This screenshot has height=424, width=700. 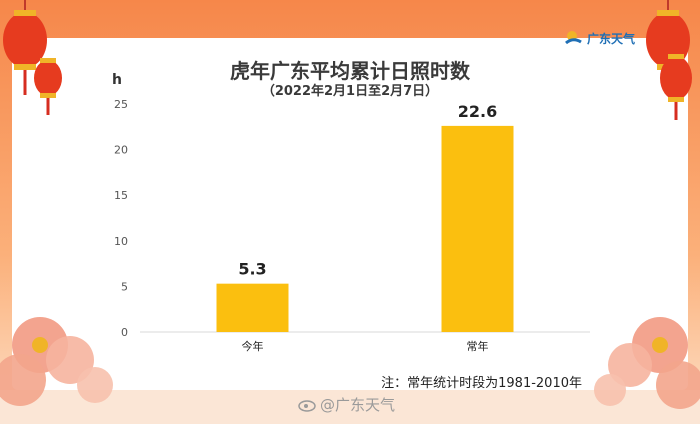 I want to click on brand-logo: 广东天气, so click(x=599, y=38).